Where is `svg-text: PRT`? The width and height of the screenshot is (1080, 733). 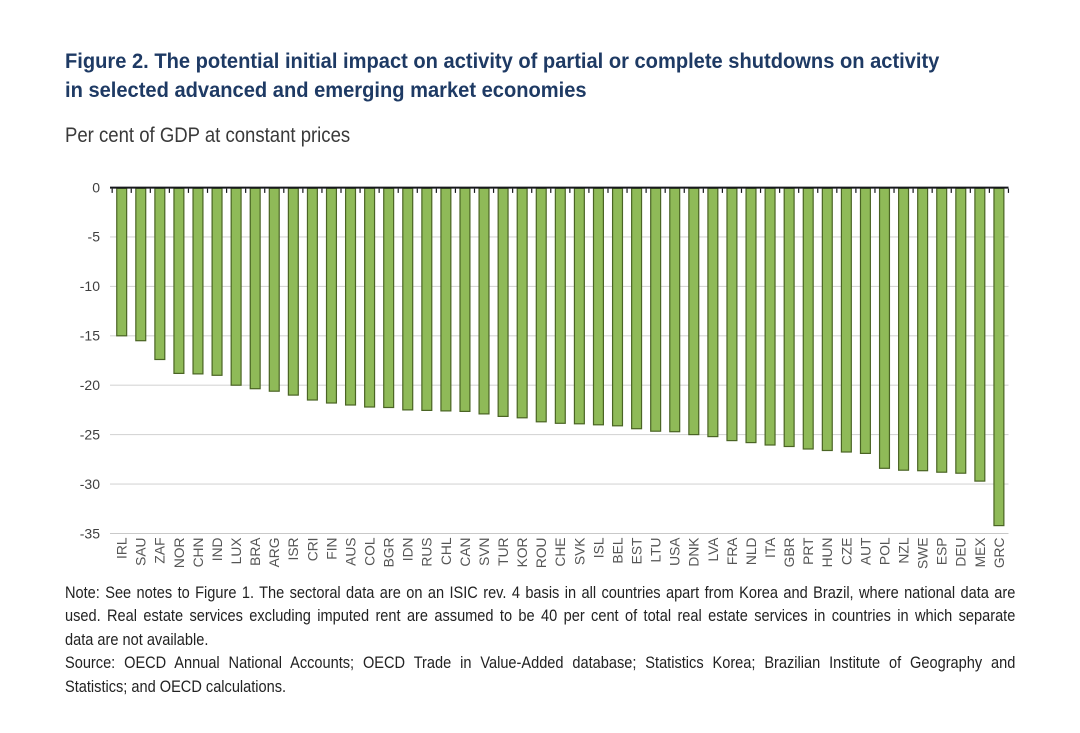 svg-text: PRT is located at coordinates (808, 551).